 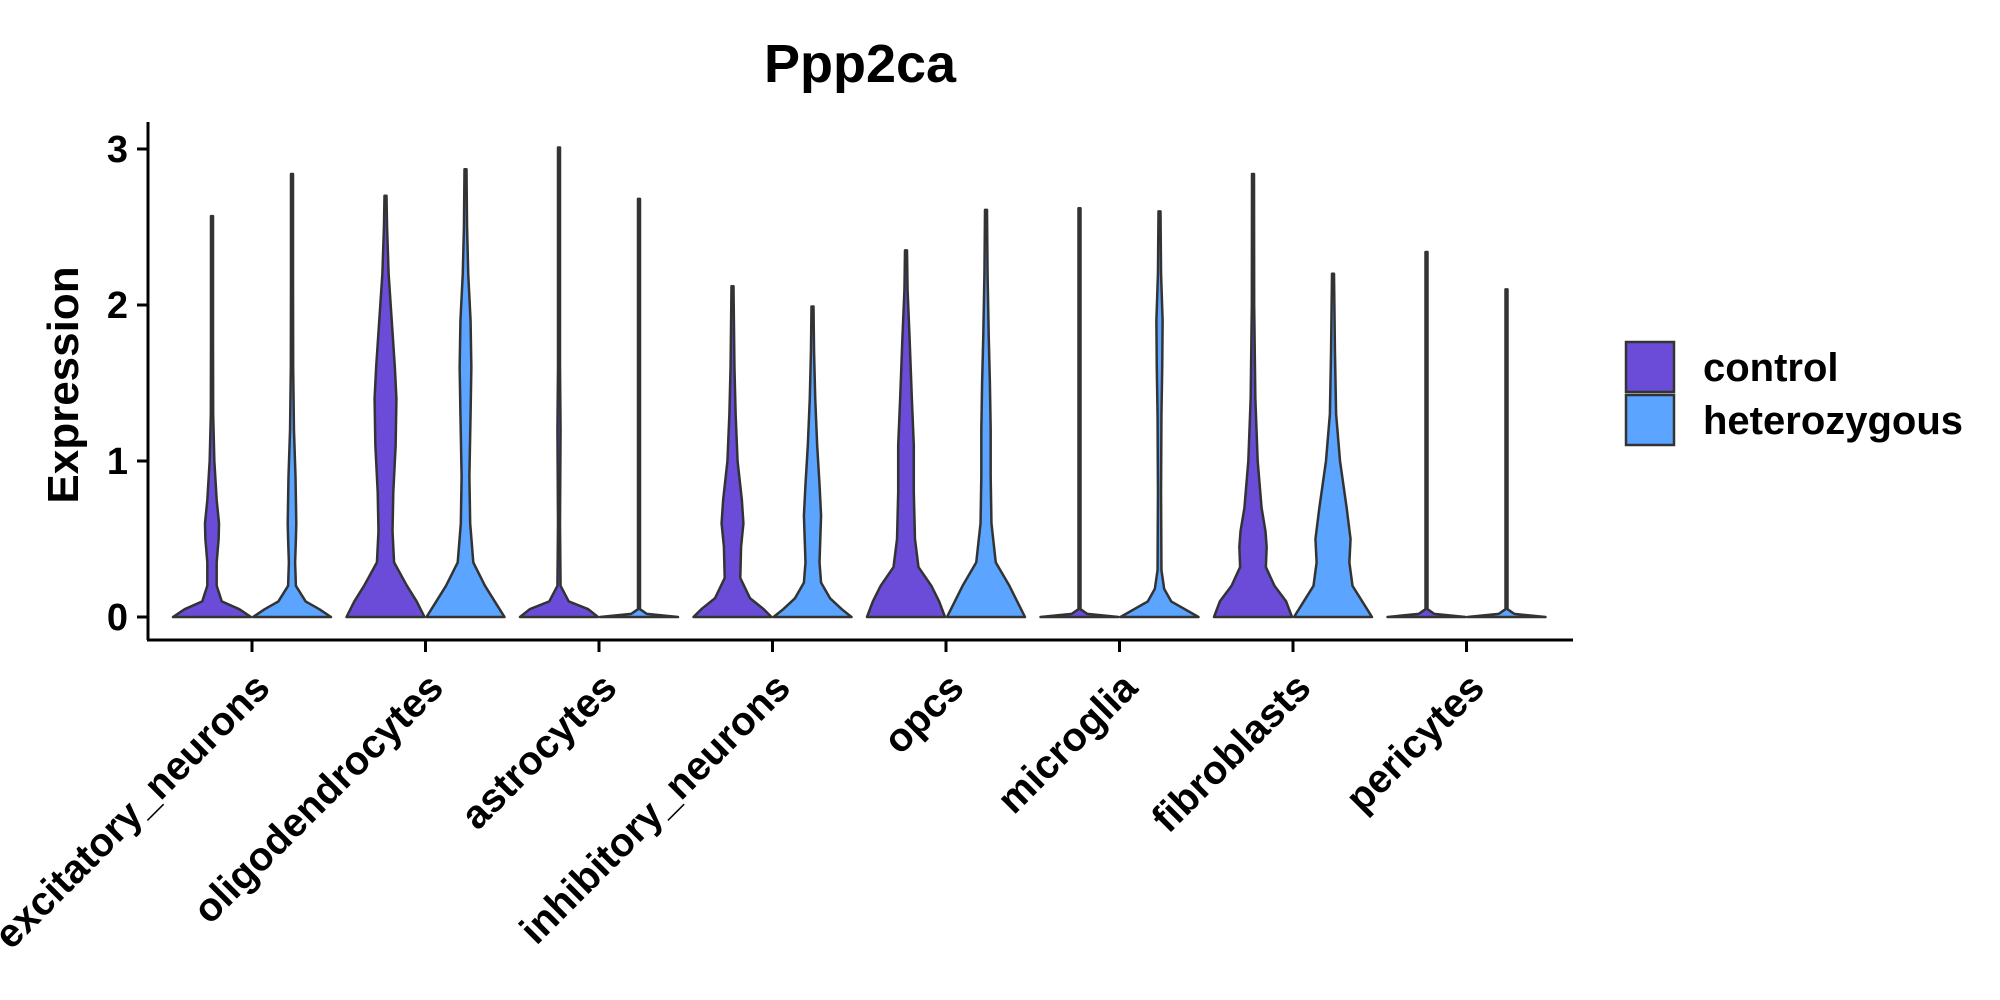 I want to click on violin-control-opcs, so click(x=906, y=434).